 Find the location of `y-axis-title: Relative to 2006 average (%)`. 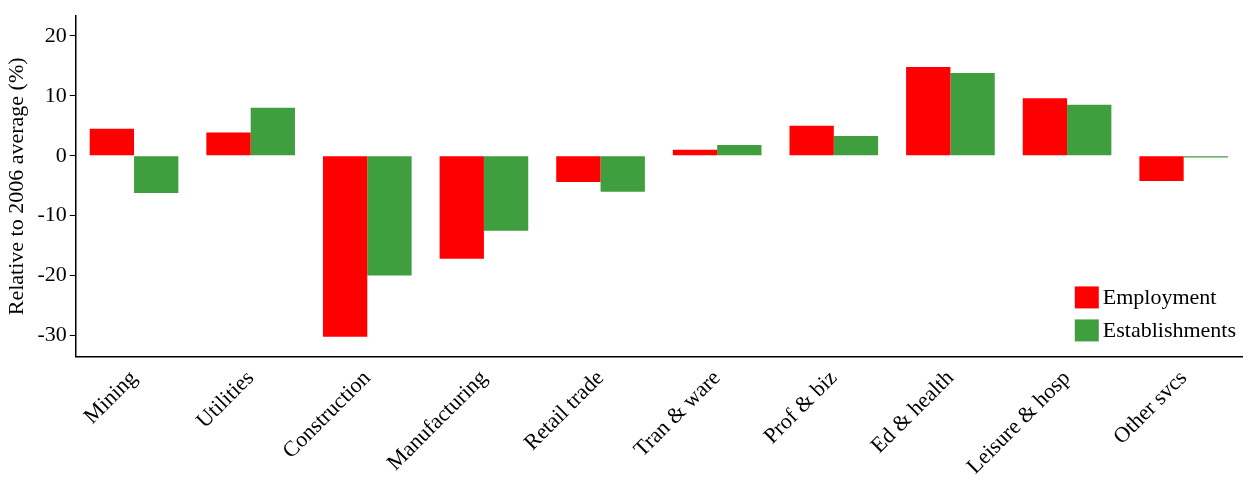

y-axis-title: Relative to 2006 average (%) is located at coordinates (15, 186).